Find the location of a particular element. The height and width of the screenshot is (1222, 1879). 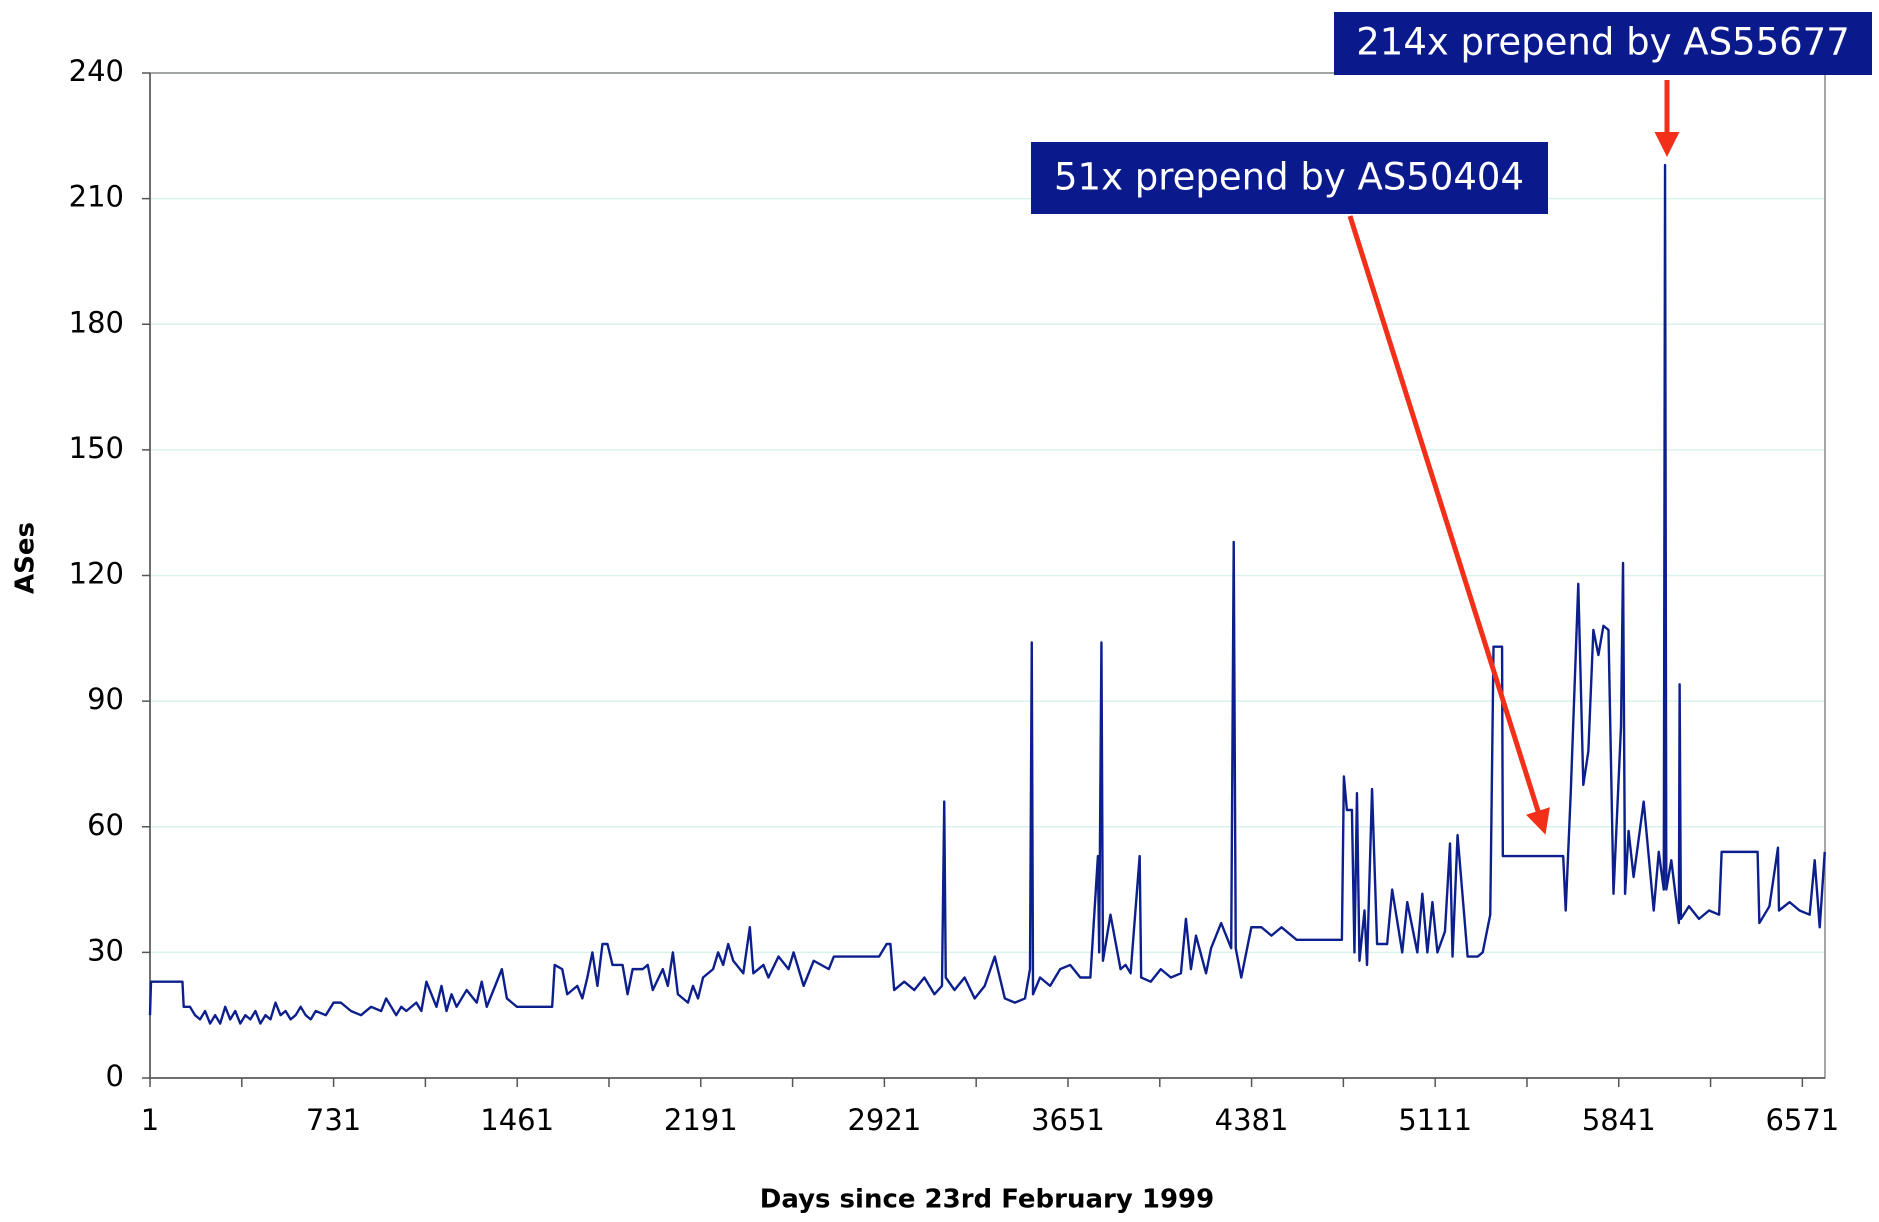

annotation-text: 214x prepend by AS55677 is located at coordinates (1603, 42).